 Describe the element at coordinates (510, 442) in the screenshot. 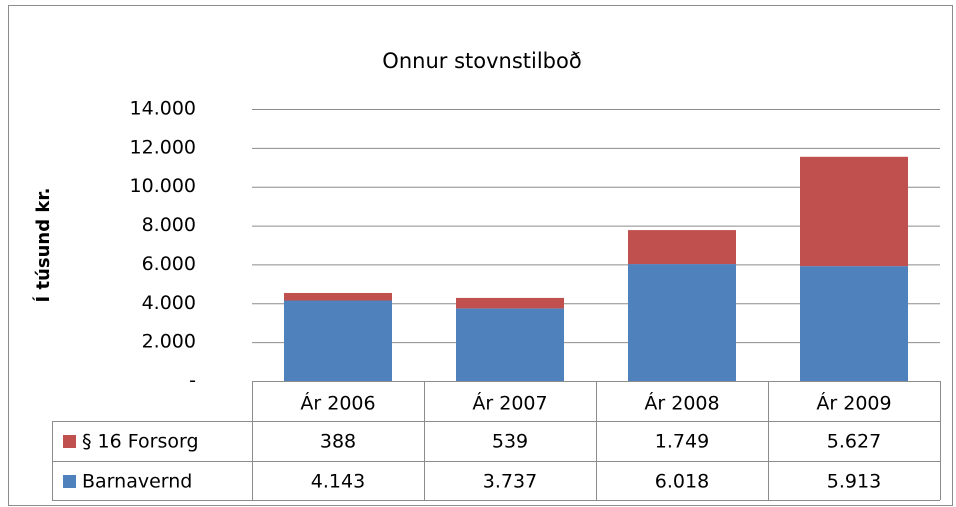

I see `table-value: 539` at that location.